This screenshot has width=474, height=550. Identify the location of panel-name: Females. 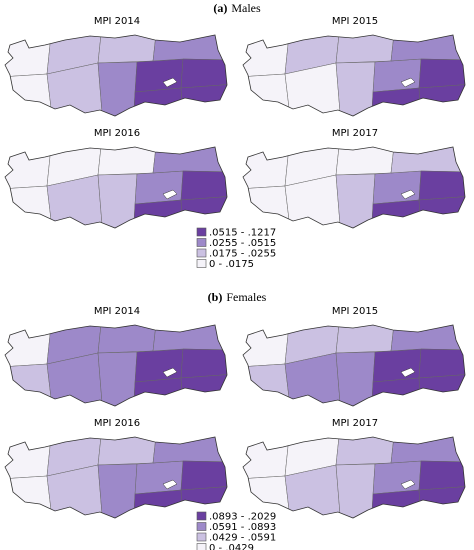
(246, 297).